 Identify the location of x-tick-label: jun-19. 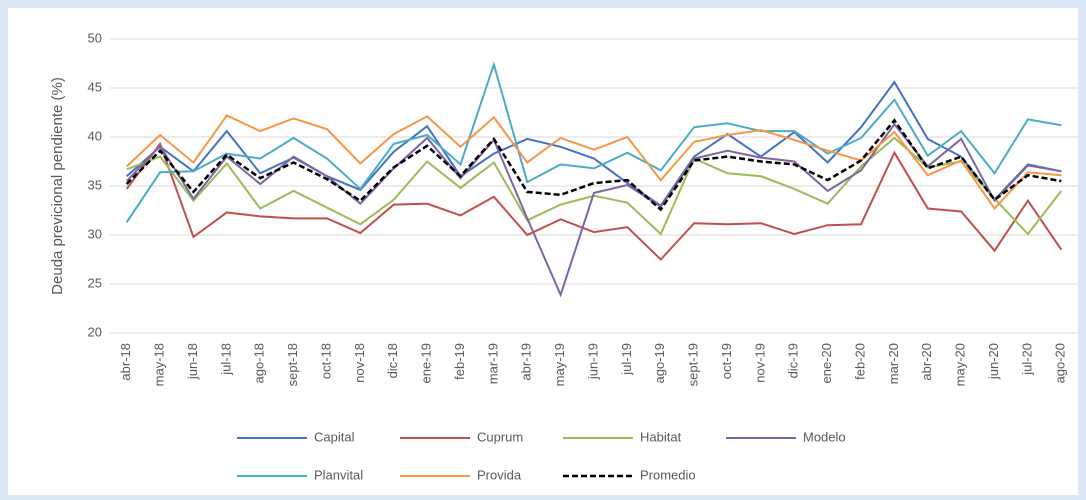
(592, 361).